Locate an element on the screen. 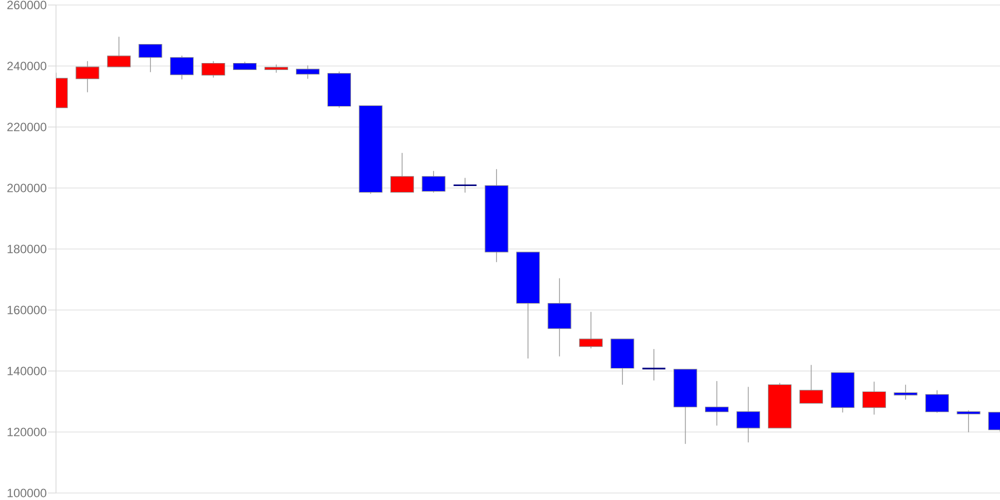 This screenshot has width=1000, height=500. y-tick-label: 120000 is located at coordinates (27, 432).